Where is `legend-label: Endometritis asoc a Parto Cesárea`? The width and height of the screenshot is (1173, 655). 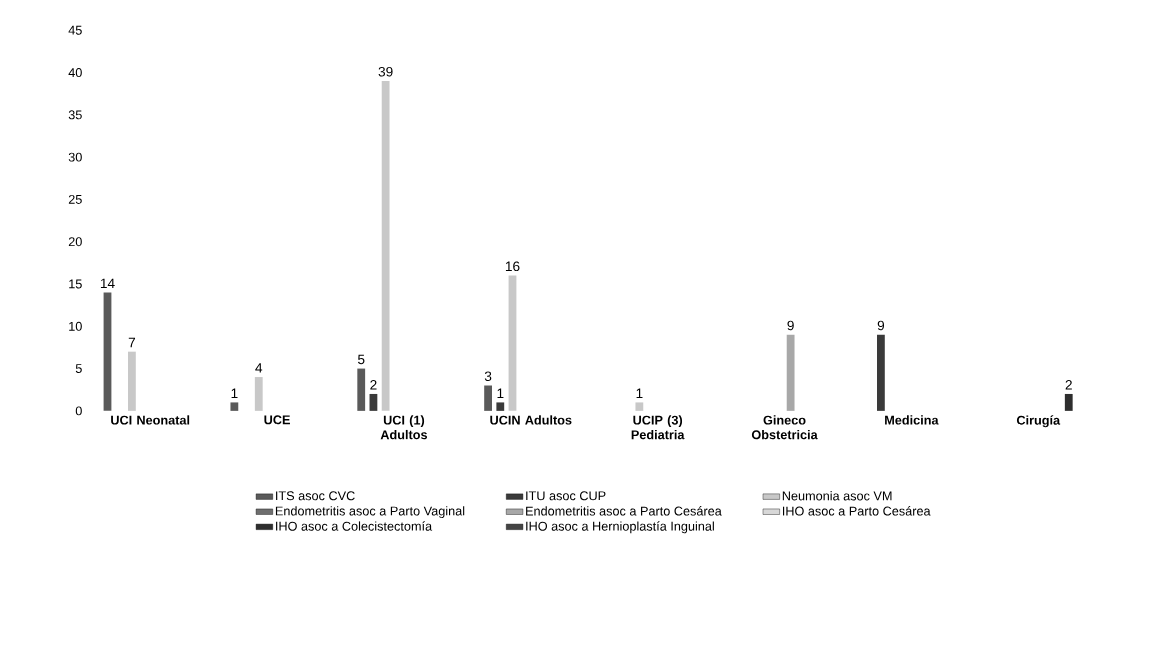 legend-label: Endometritis asoc a Parto Cesárea is located at coordinates (624, 511).